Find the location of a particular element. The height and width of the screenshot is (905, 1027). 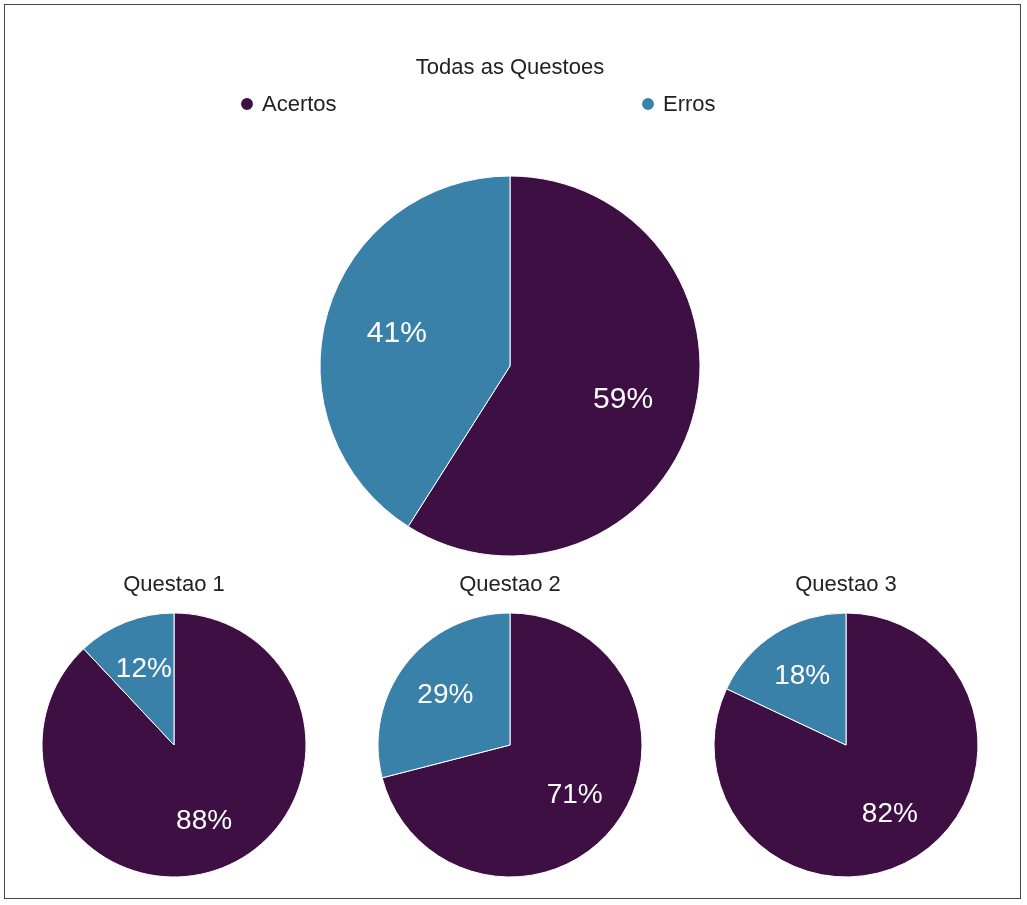

data-label: 71% is located at coordinates (574, 794).